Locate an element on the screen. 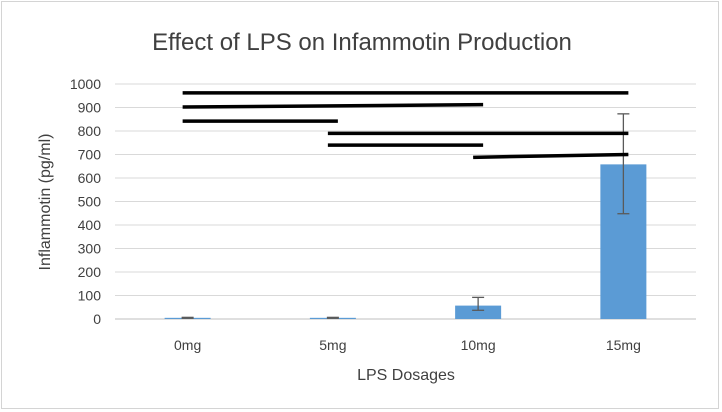  significance-lines is located at coordinates (405, 125).